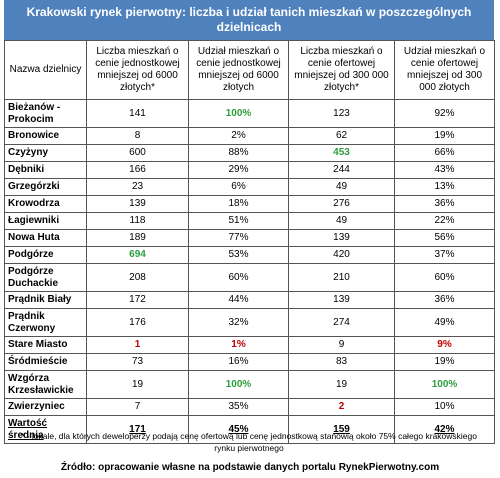 This screenshot has height=478, width=500. I want to click on table-cell: 18%, so click(238, 204).